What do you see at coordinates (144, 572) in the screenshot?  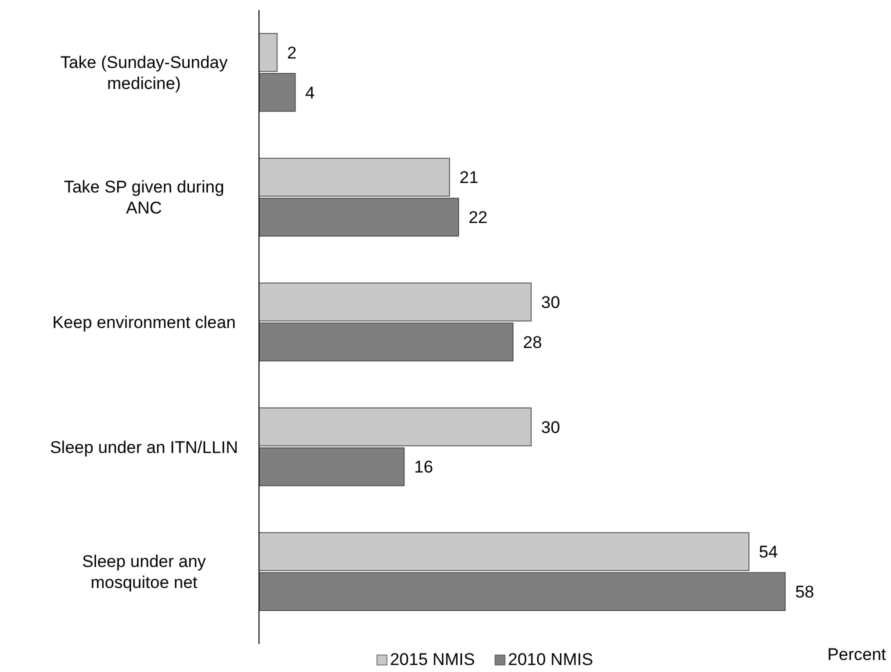 I see `y-tick-label: Sleep under any mosquitoe net` at bounding box center [144, 572].